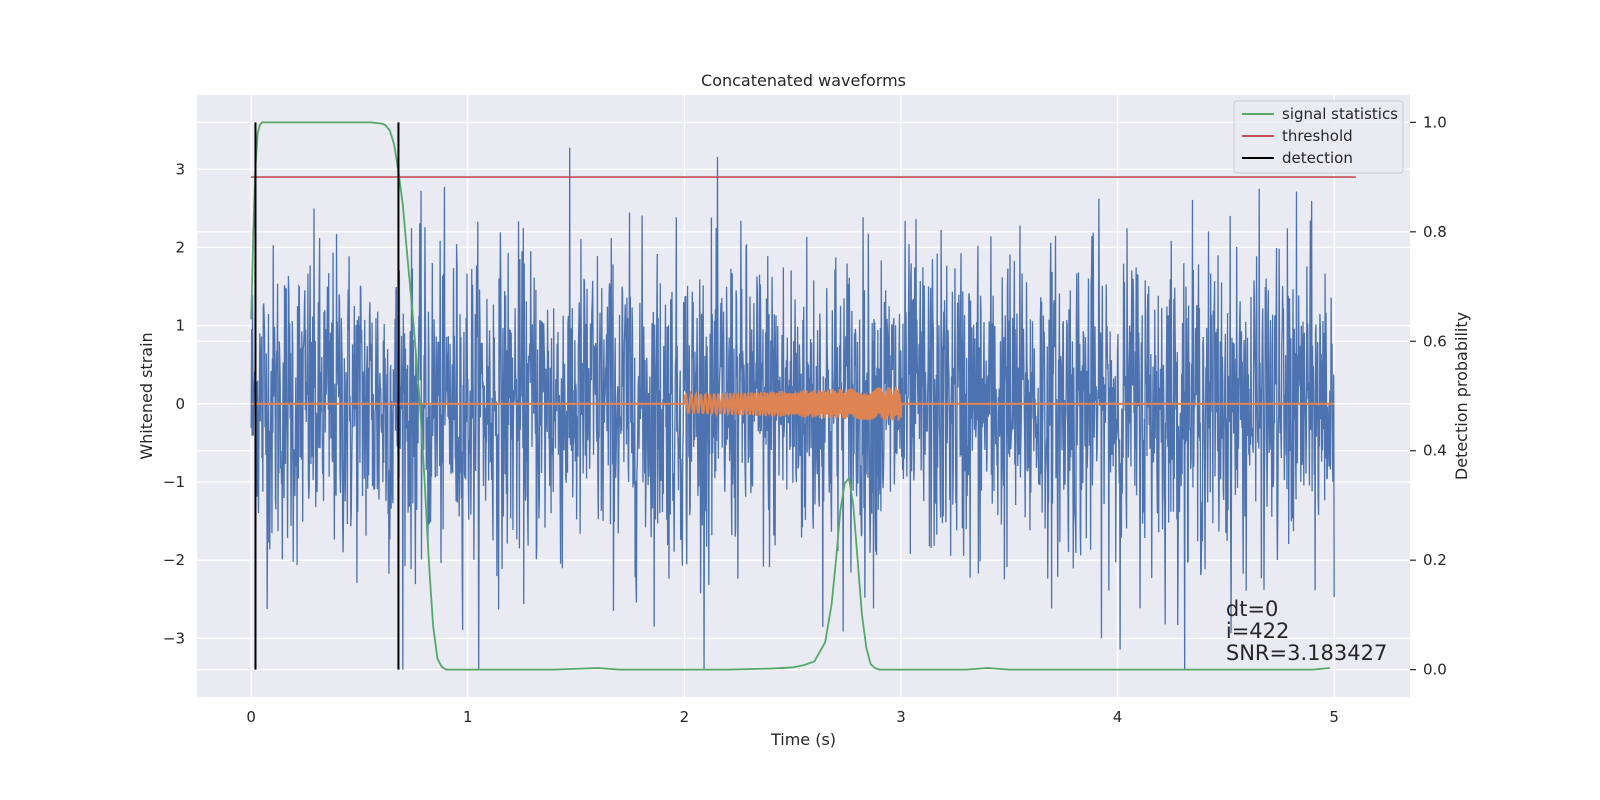  I want to click on y2-tick-label: 0.0, so click(1435, 670).